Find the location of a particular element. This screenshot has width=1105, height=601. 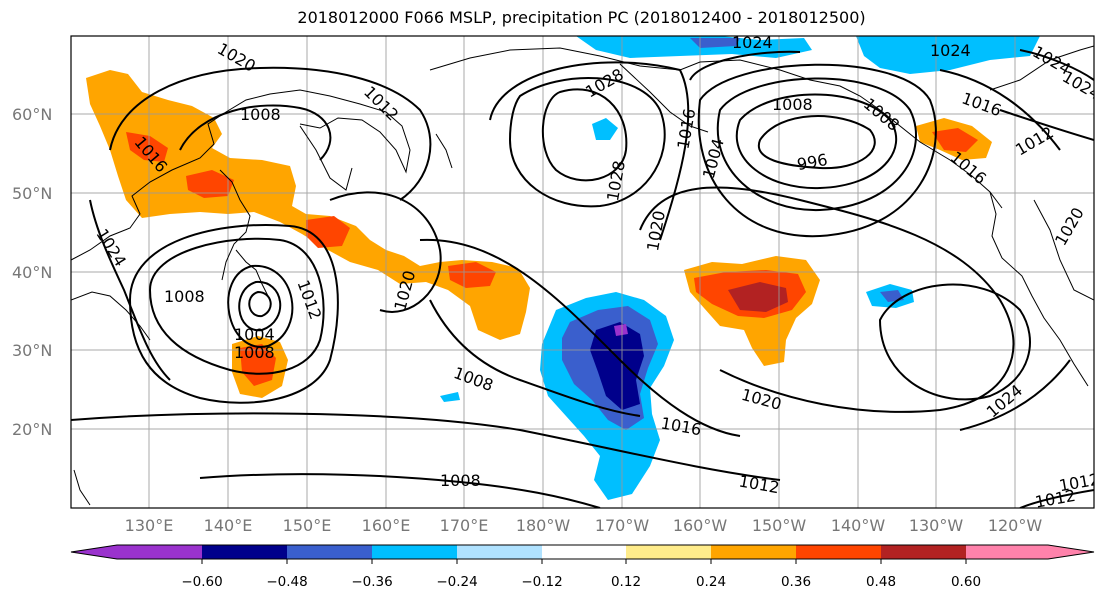

isobar-label: 1012 is located at coordinates (1055, 499).